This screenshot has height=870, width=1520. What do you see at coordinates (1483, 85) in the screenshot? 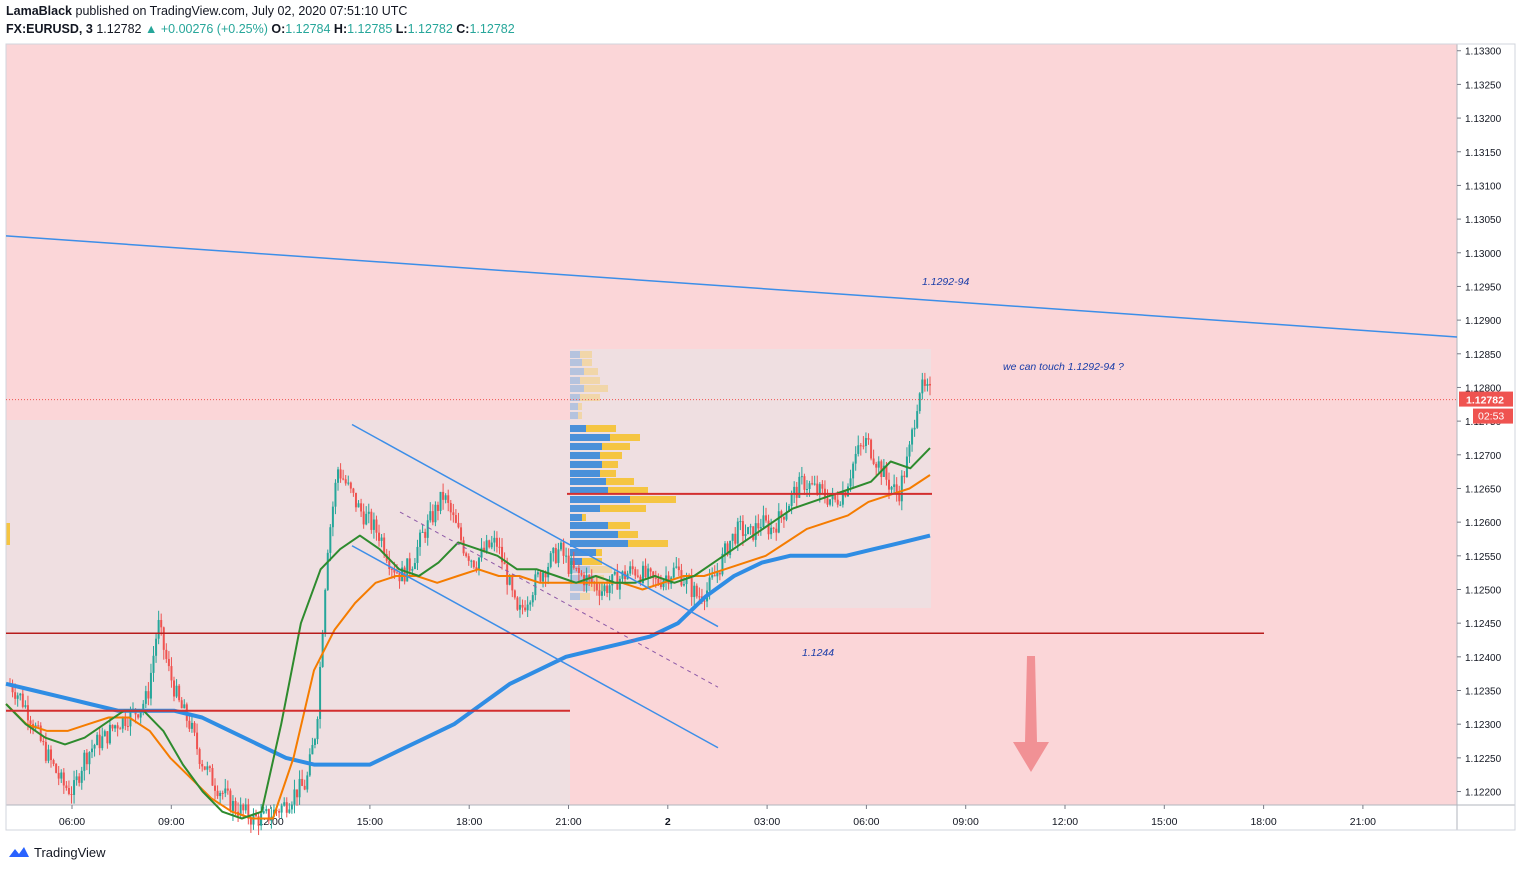
I see `y-tick-label: 1.13250` at bounding box center [1483, 85].